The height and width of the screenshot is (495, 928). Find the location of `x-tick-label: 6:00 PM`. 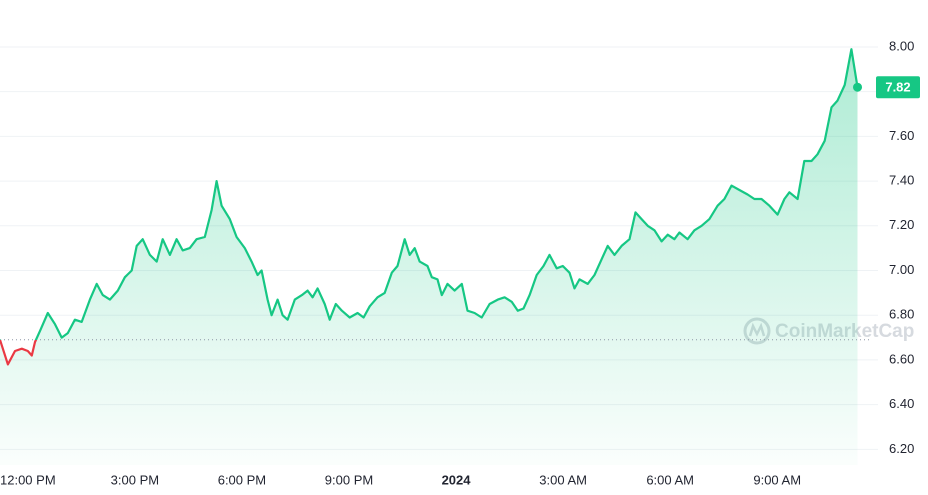

x-tick-label: 6:00 PM is located at coordinates (242, 479).